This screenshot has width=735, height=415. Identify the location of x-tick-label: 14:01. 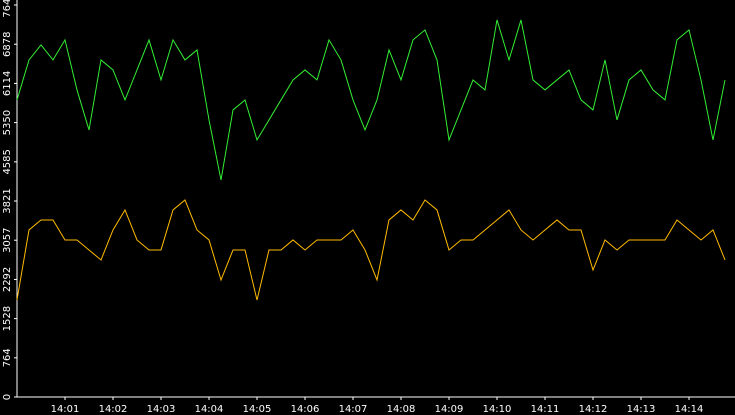
(65, 409).